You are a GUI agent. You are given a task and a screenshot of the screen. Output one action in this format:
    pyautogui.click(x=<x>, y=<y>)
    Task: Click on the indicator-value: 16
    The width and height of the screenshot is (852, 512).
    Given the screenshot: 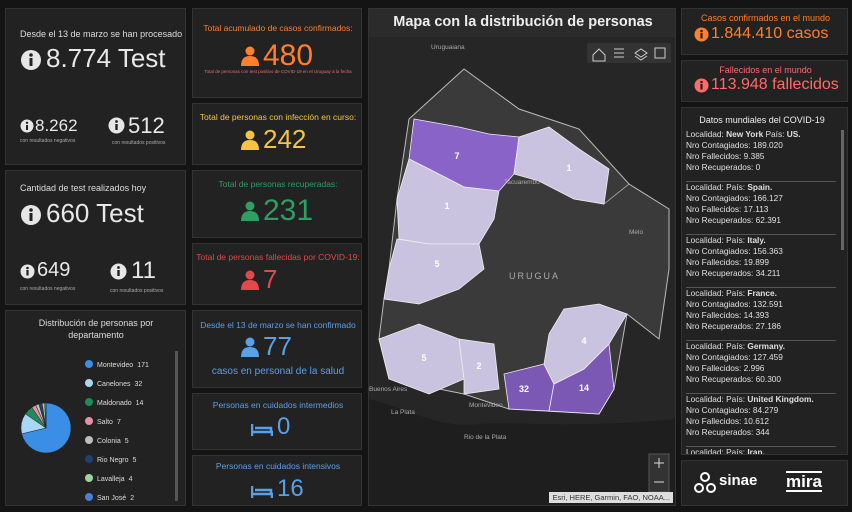 What is the action you would take?
    pyautogui.click(x=290, y=488)
    